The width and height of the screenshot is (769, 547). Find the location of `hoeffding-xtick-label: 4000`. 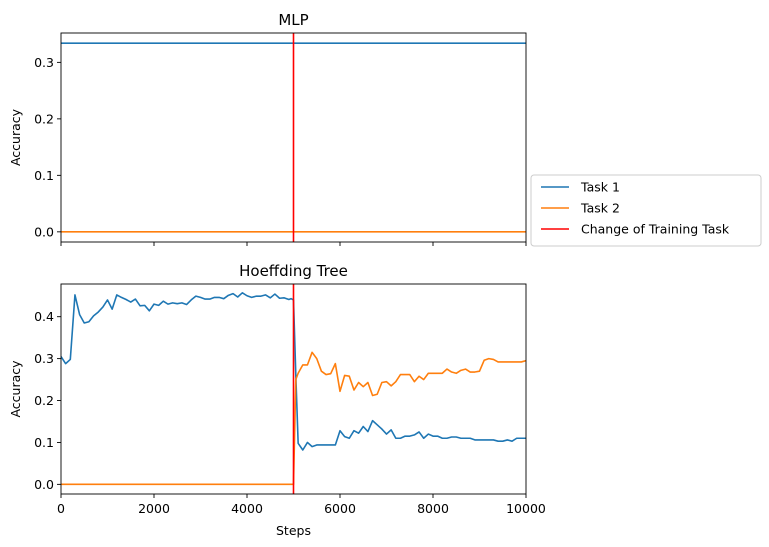

hoeffding-xtick-label: 4000 is located at coordinates (247, 508).